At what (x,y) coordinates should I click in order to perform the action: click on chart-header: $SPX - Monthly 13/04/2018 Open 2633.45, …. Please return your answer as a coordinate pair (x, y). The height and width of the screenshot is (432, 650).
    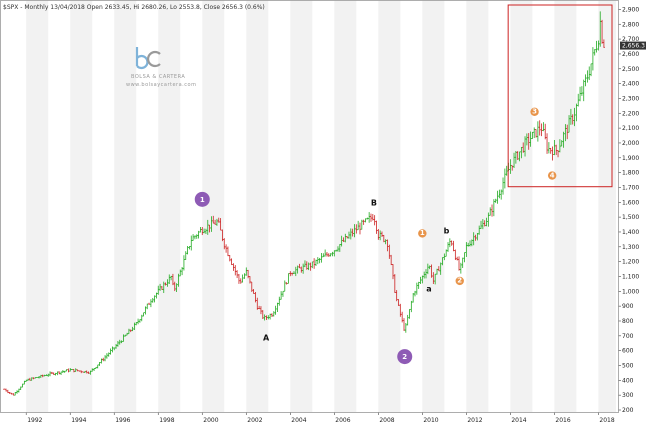
    Looking at the image, I should click on (134, 7).